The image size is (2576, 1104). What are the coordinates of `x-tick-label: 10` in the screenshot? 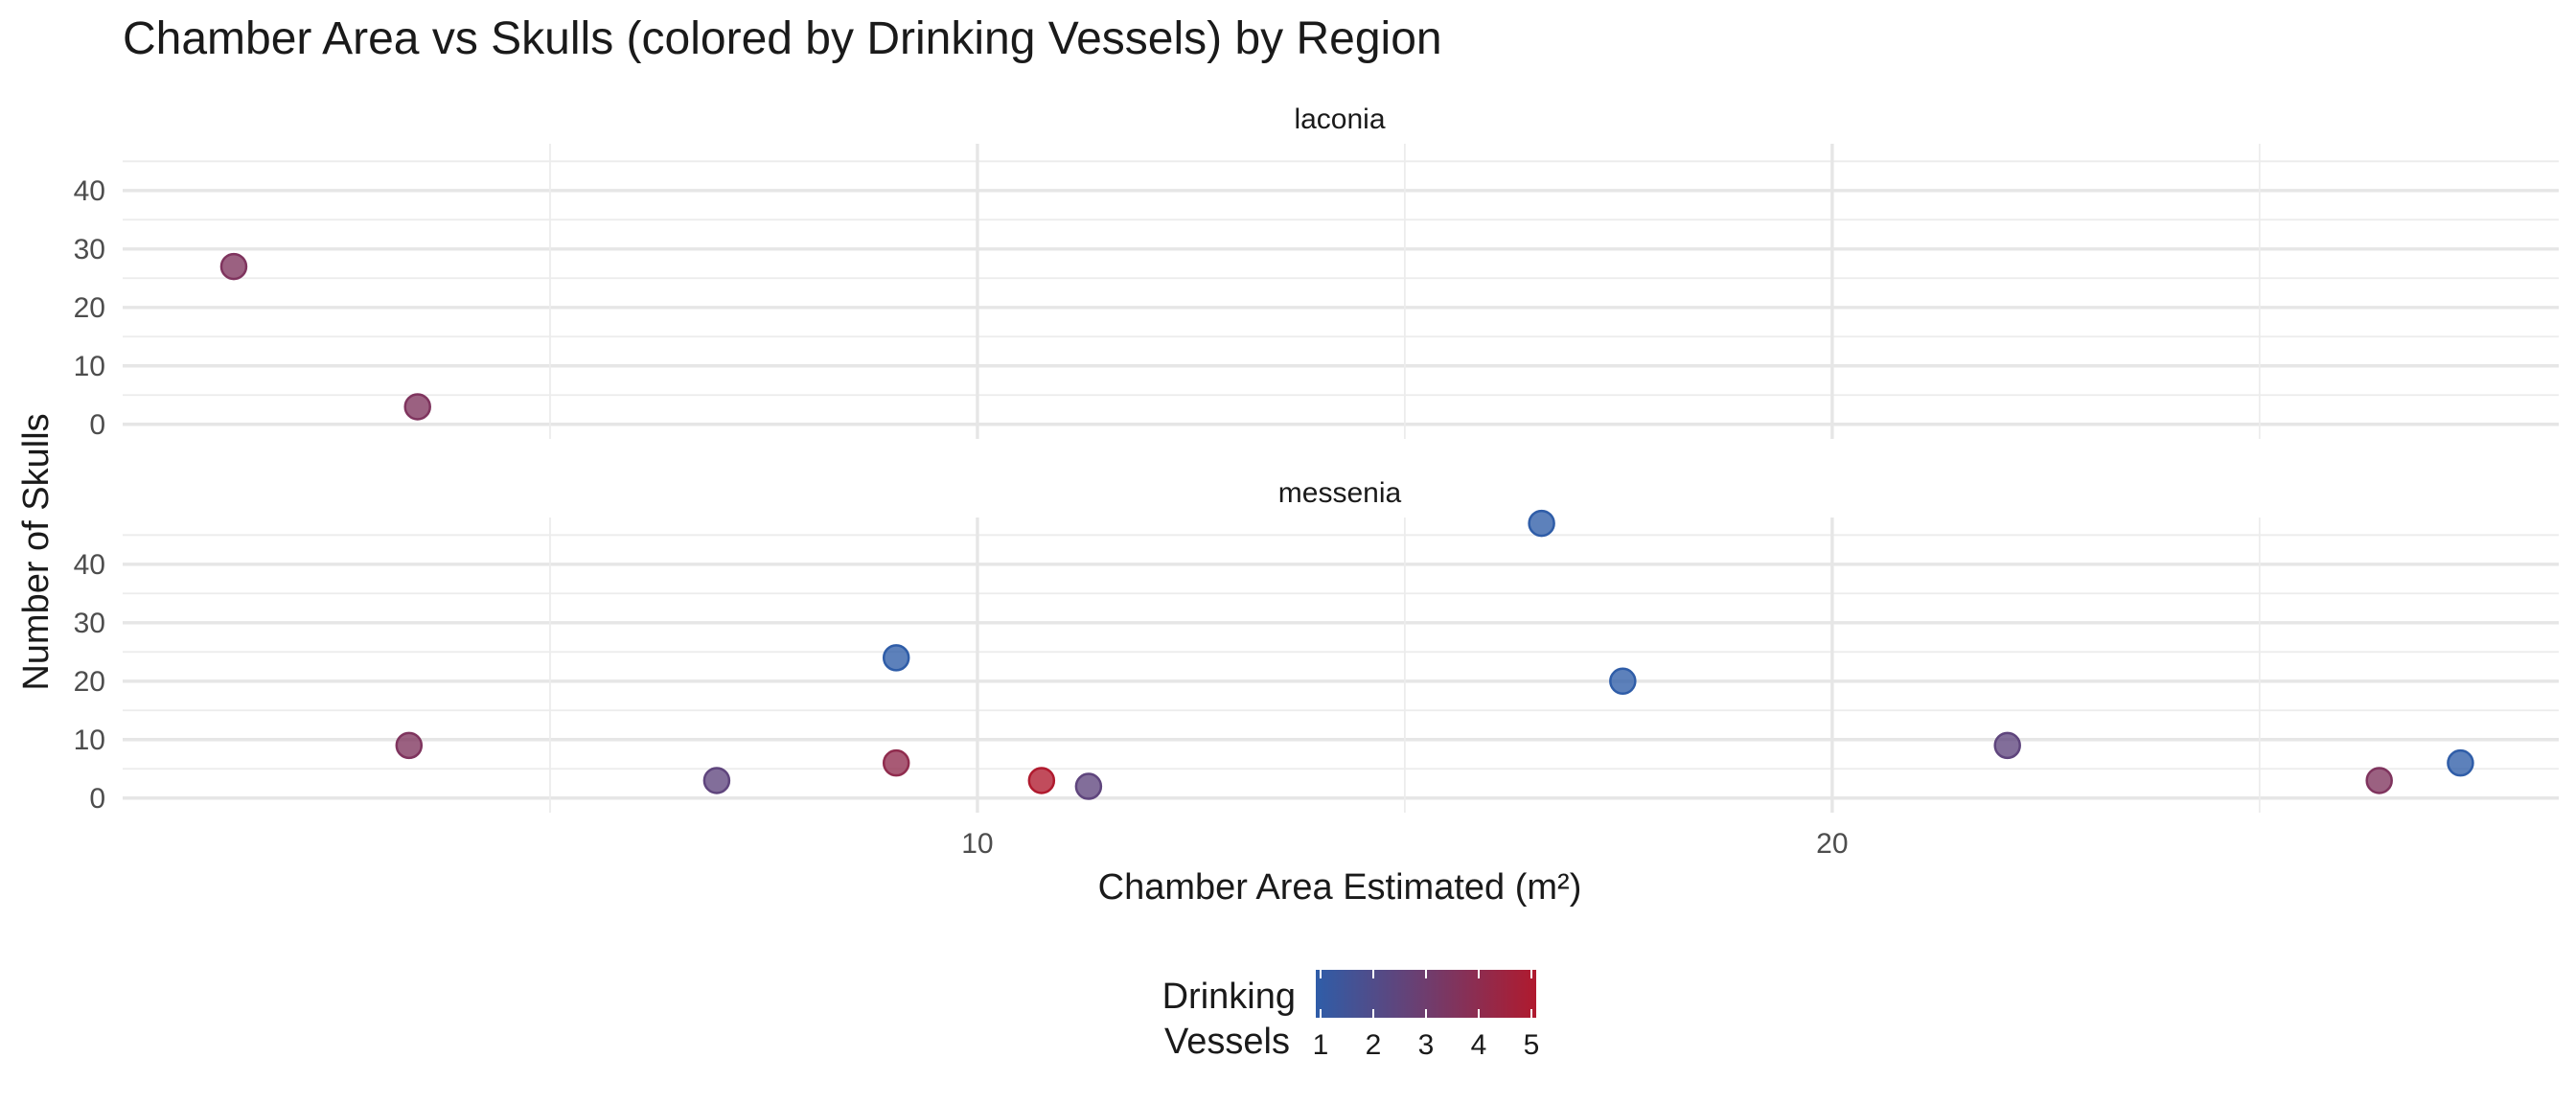 It's located at (977, 844).